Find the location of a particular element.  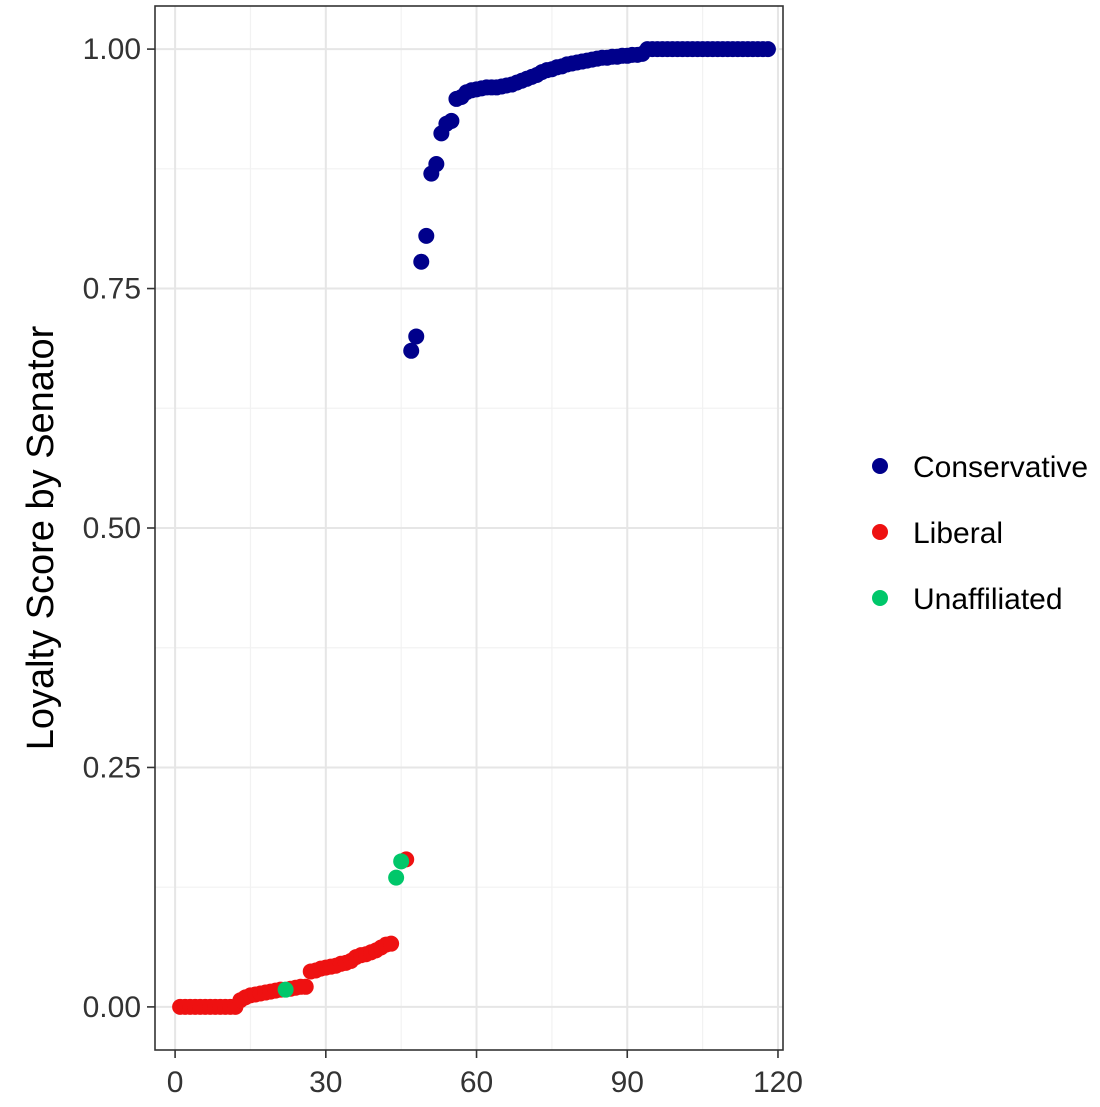

x-tick-label: 90 is located at coordinates (627, 1082).